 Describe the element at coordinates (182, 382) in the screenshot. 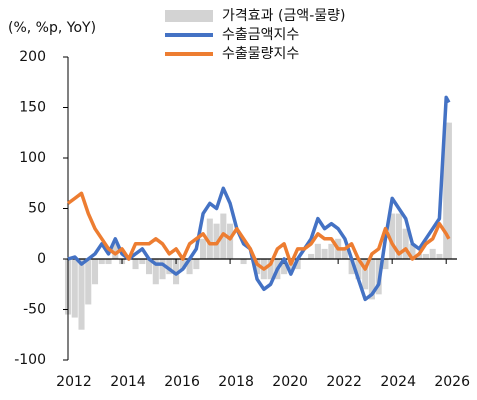

I see `x-tick-label: 2016` at that location.